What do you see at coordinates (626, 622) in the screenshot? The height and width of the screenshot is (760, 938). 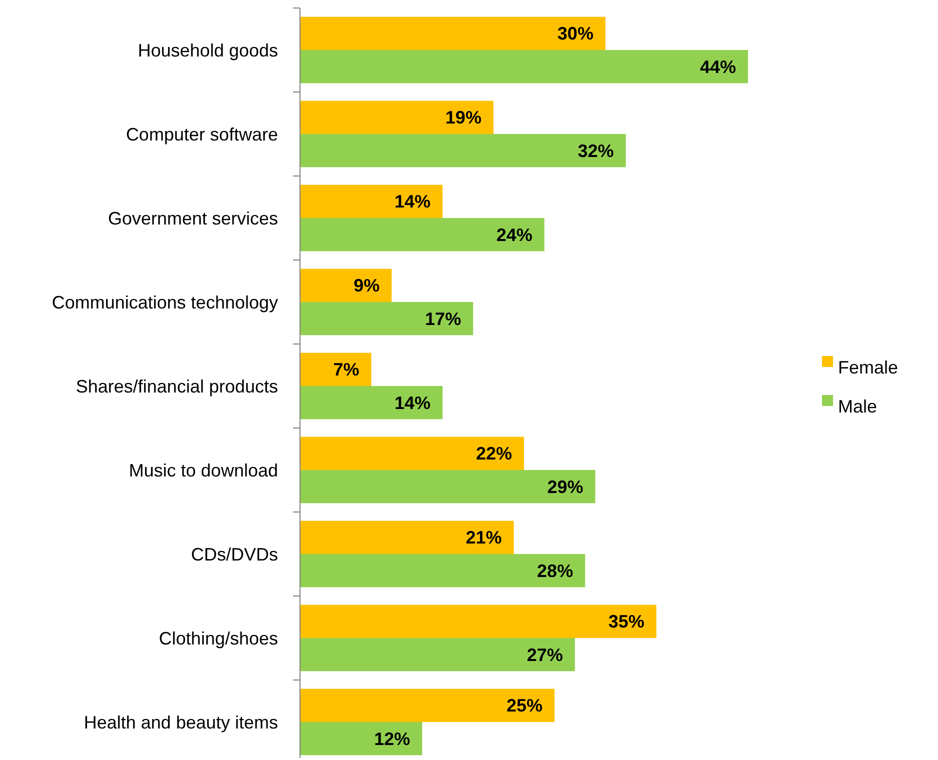 I see `data-label: 35%` at bounding box center [626, 622].